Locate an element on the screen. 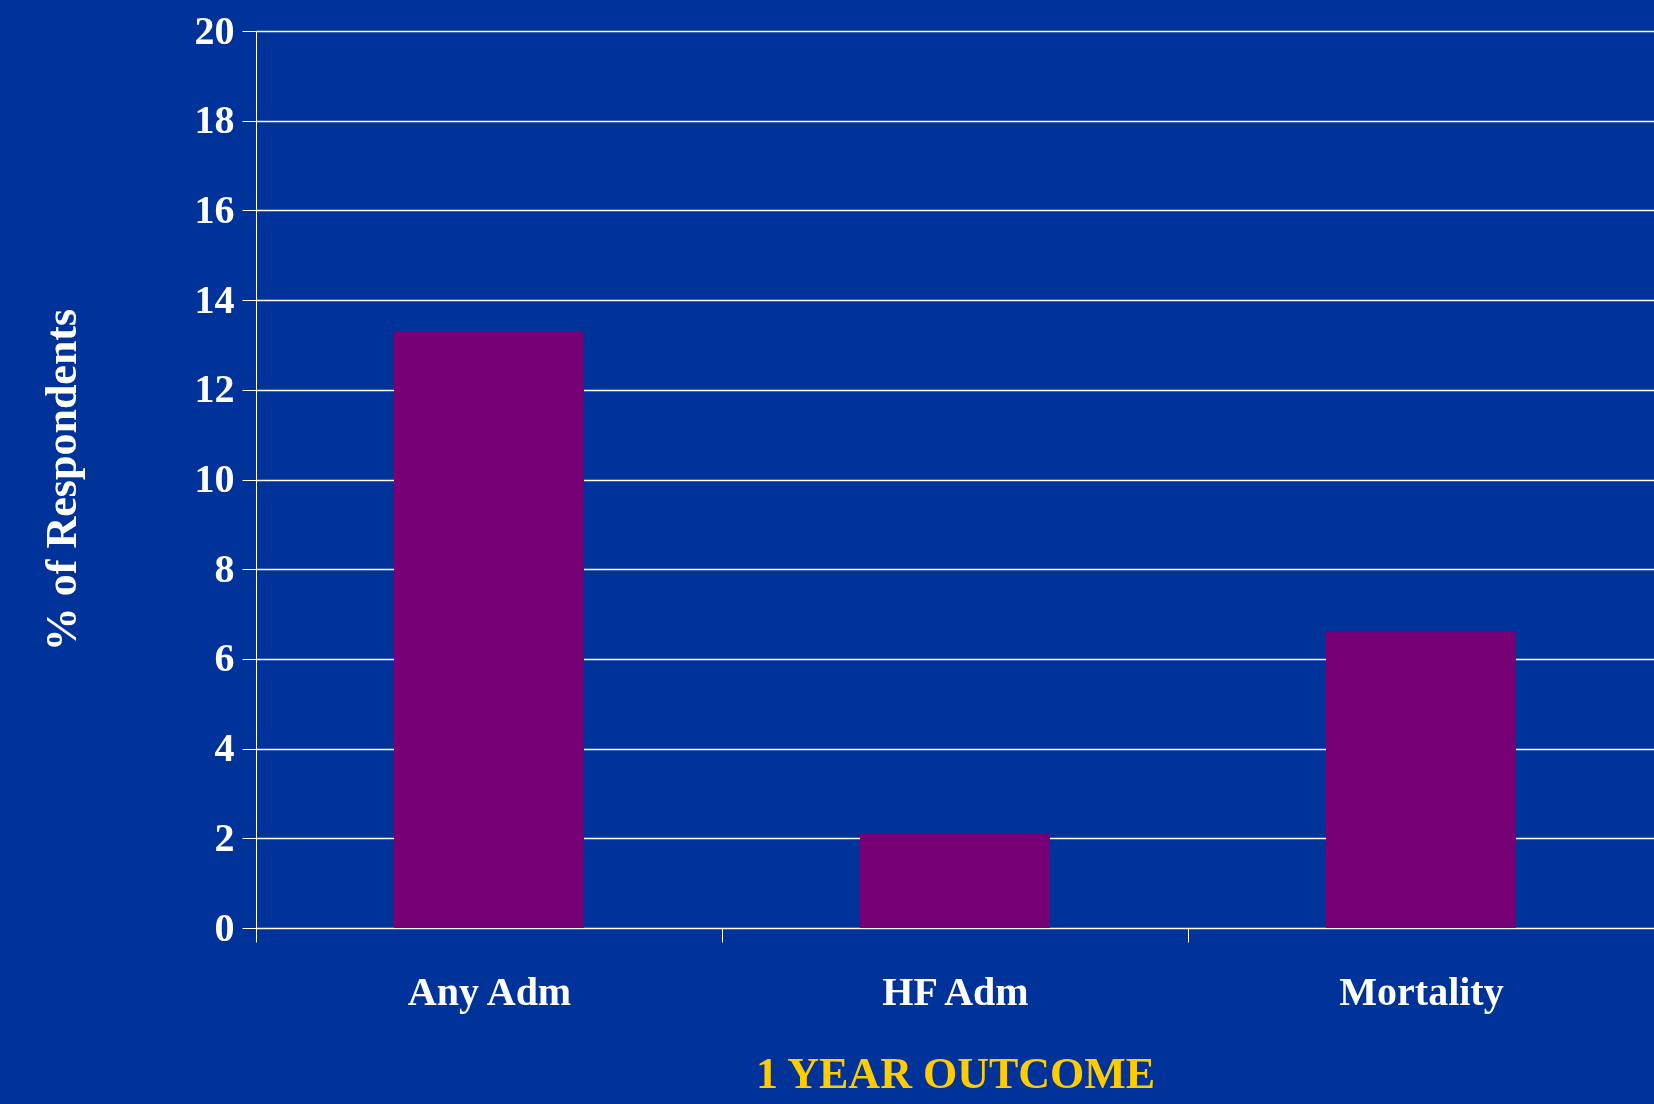 Image resolution: width=1654 pixels, height=1104 pixels. y-tick-label: 20 is located at coordinates (214, 30).